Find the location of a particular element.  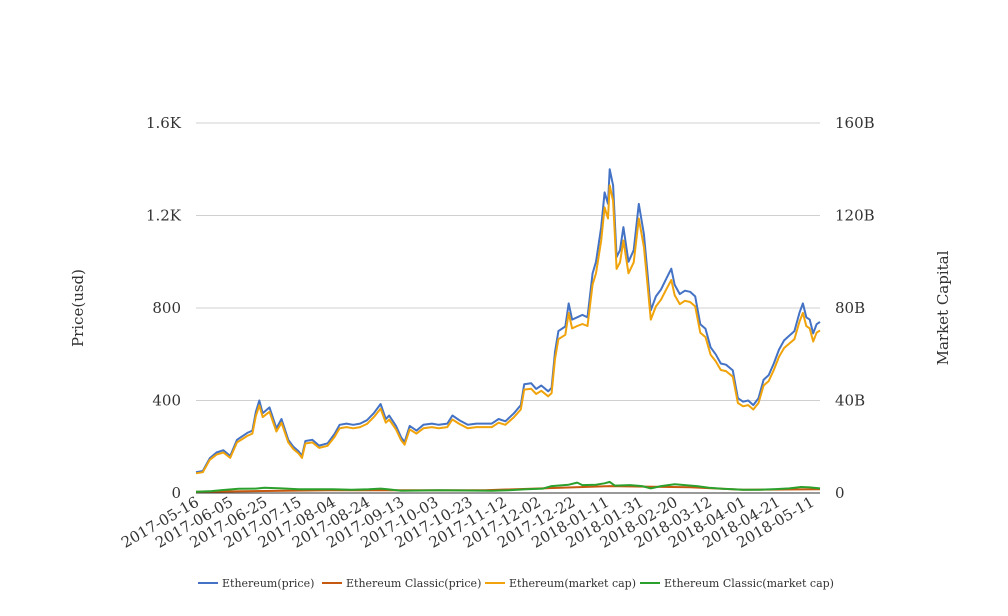

y-tick-label: 1.2K is located at coordinates (164, 216).